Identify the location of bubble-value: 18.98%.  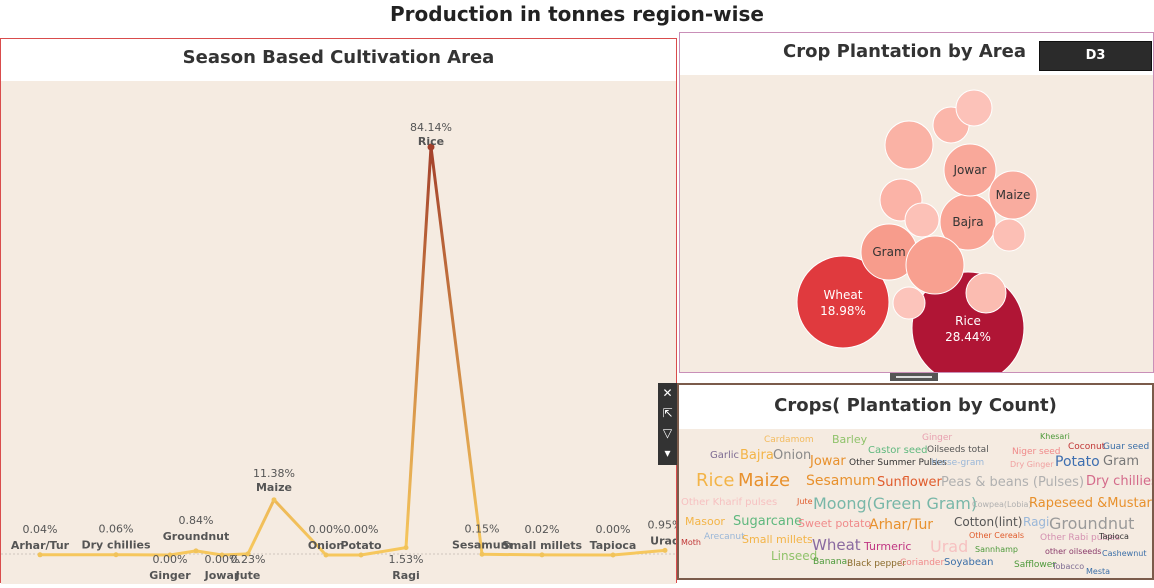
(843, 311).